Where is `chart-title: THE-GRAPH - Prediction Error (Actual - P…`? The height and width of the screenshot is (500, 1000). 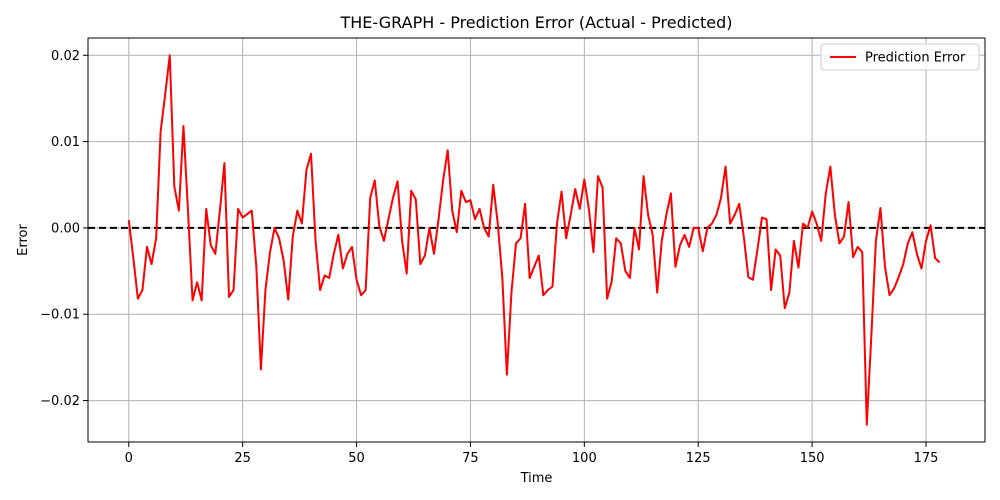 chart-title: THE-GRAPH - Prediction Error (Actual - P… is located at coordinates (535, 22).